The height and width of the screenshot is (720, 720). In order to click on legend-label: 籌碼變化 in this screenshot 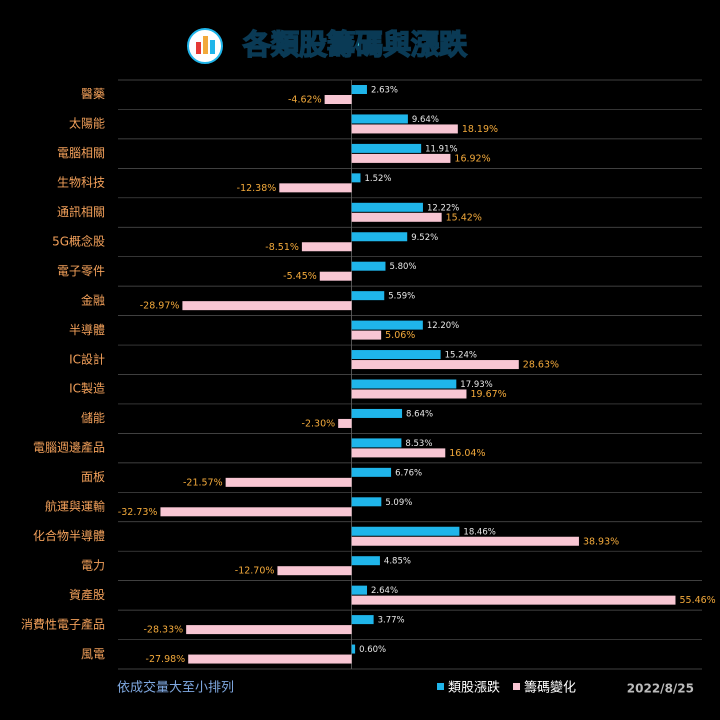, I will do `click(550, 688)`.